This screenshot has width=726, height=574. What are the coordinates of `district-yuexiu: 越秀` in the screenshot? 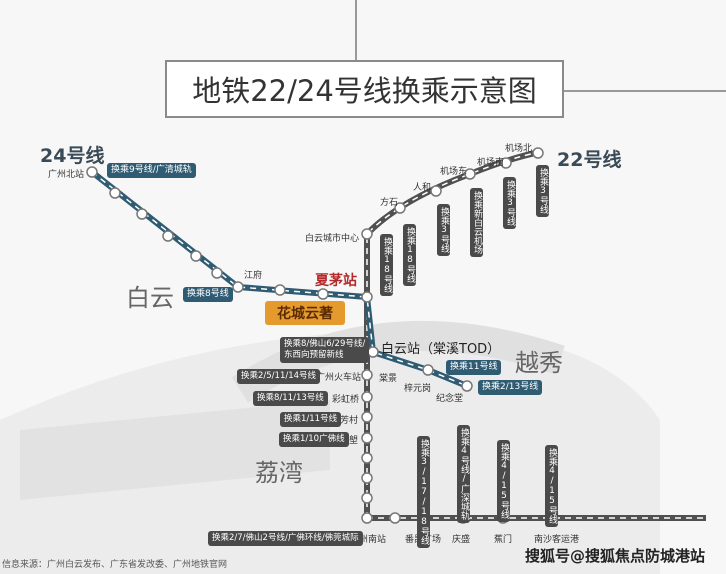 It's located at (539, 363).